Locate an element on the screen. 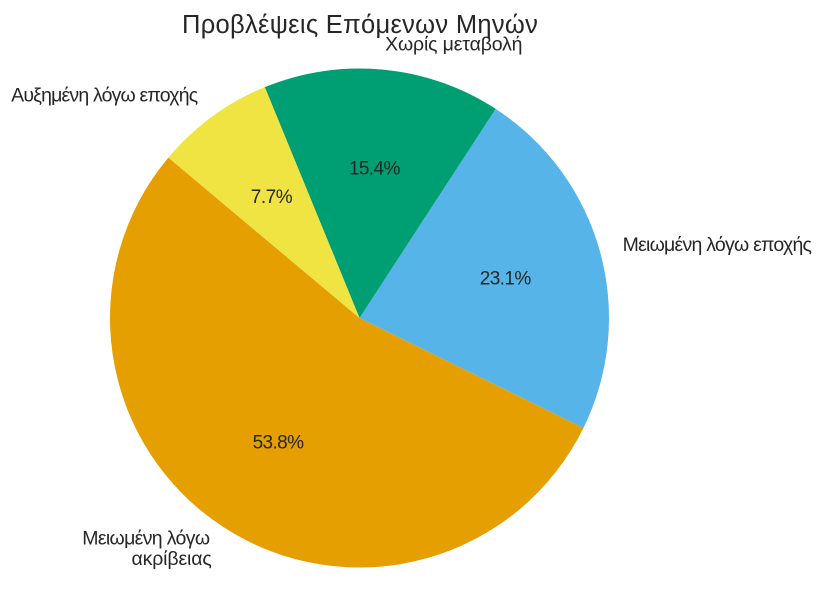 This screenshot has height=606, width=825. svg-text: 15.4% is located at coordinates (375, 169).